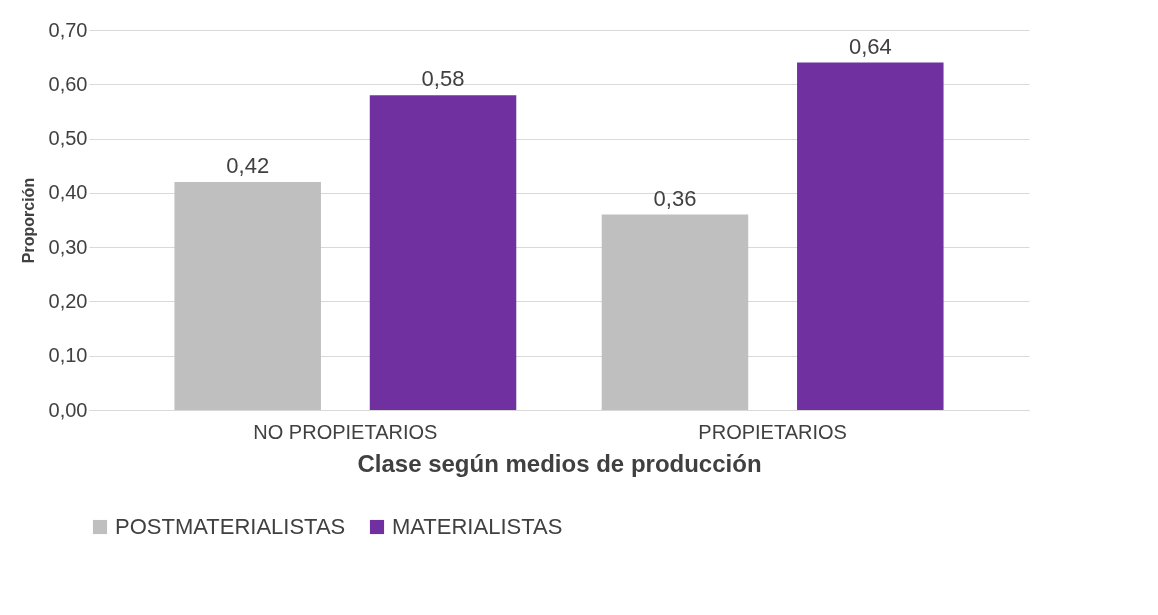 Image resolution: width=1158 pixels, height=615 pixels. Describe the element at coordinates (28, 220) in the screenshot. I see `y-axis-title: Proporción` at that location.